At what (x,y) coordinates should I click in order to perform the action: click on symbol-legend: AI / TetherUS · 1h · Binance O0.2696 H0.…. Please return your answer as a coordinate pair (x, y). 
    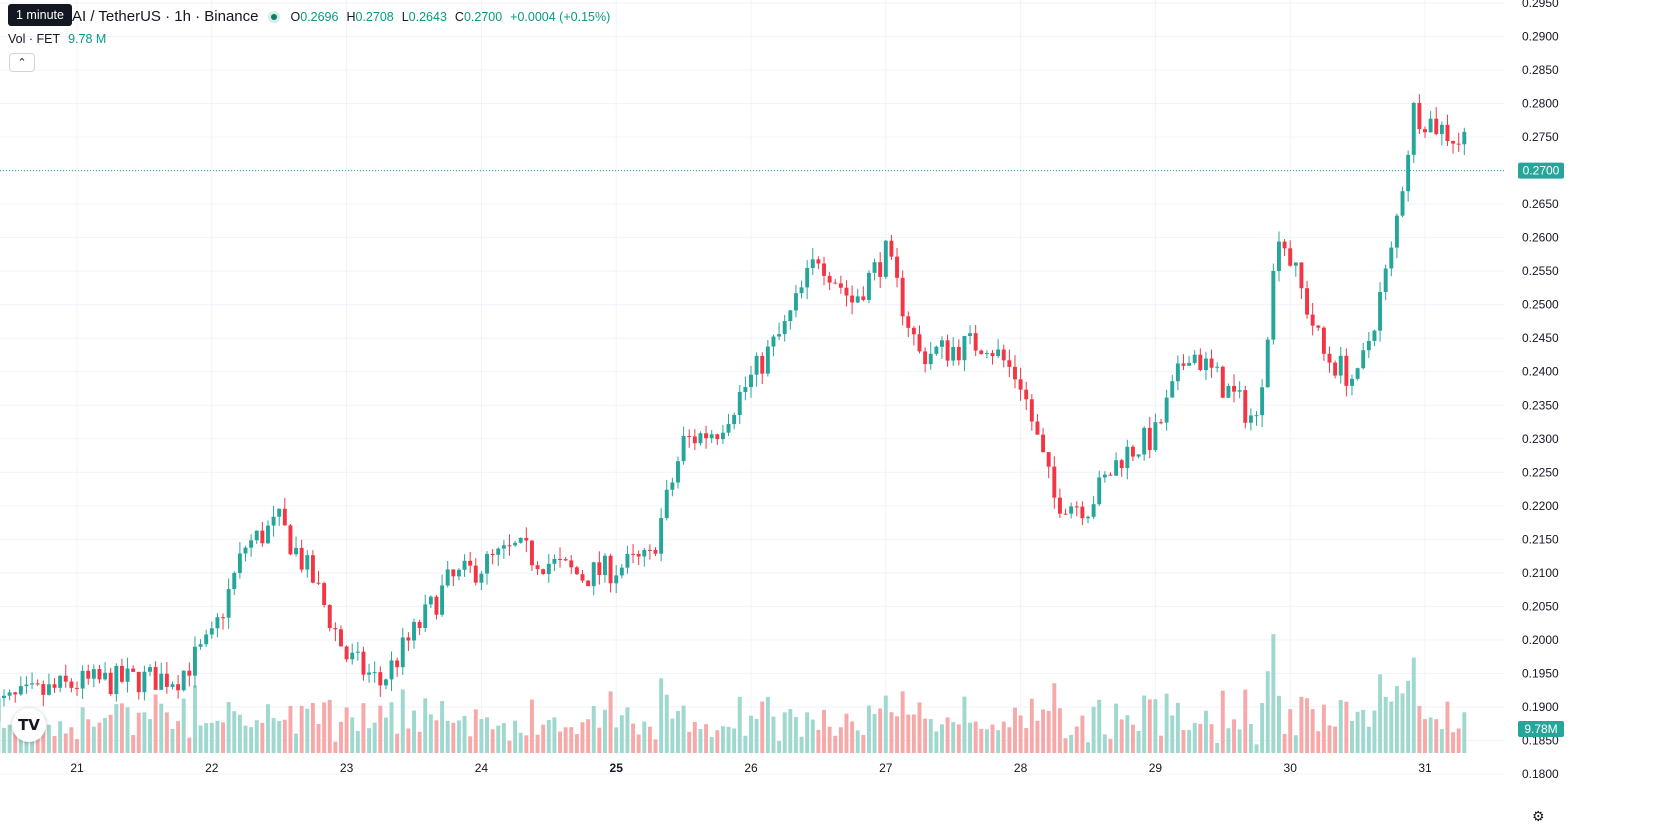
    Looking at the image, I should click on (309, 16).